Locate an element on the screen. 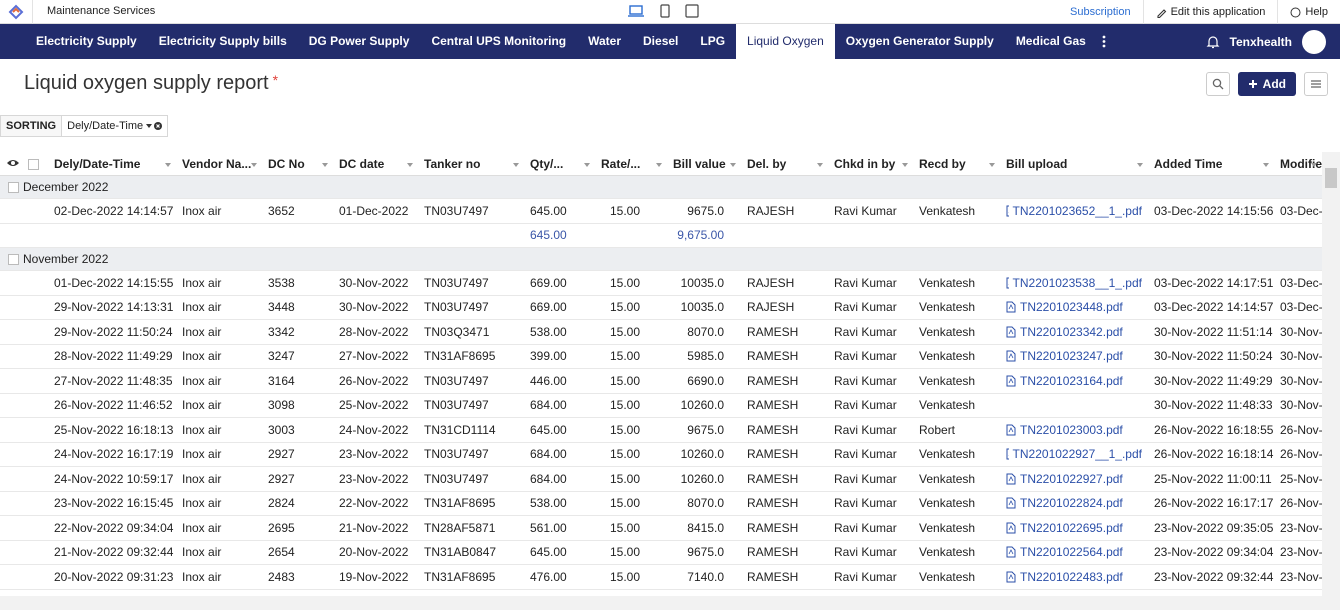 This screenshot has width=1340, height=610. nav-item: Medical Gas is located at coordinates (1051, 41).